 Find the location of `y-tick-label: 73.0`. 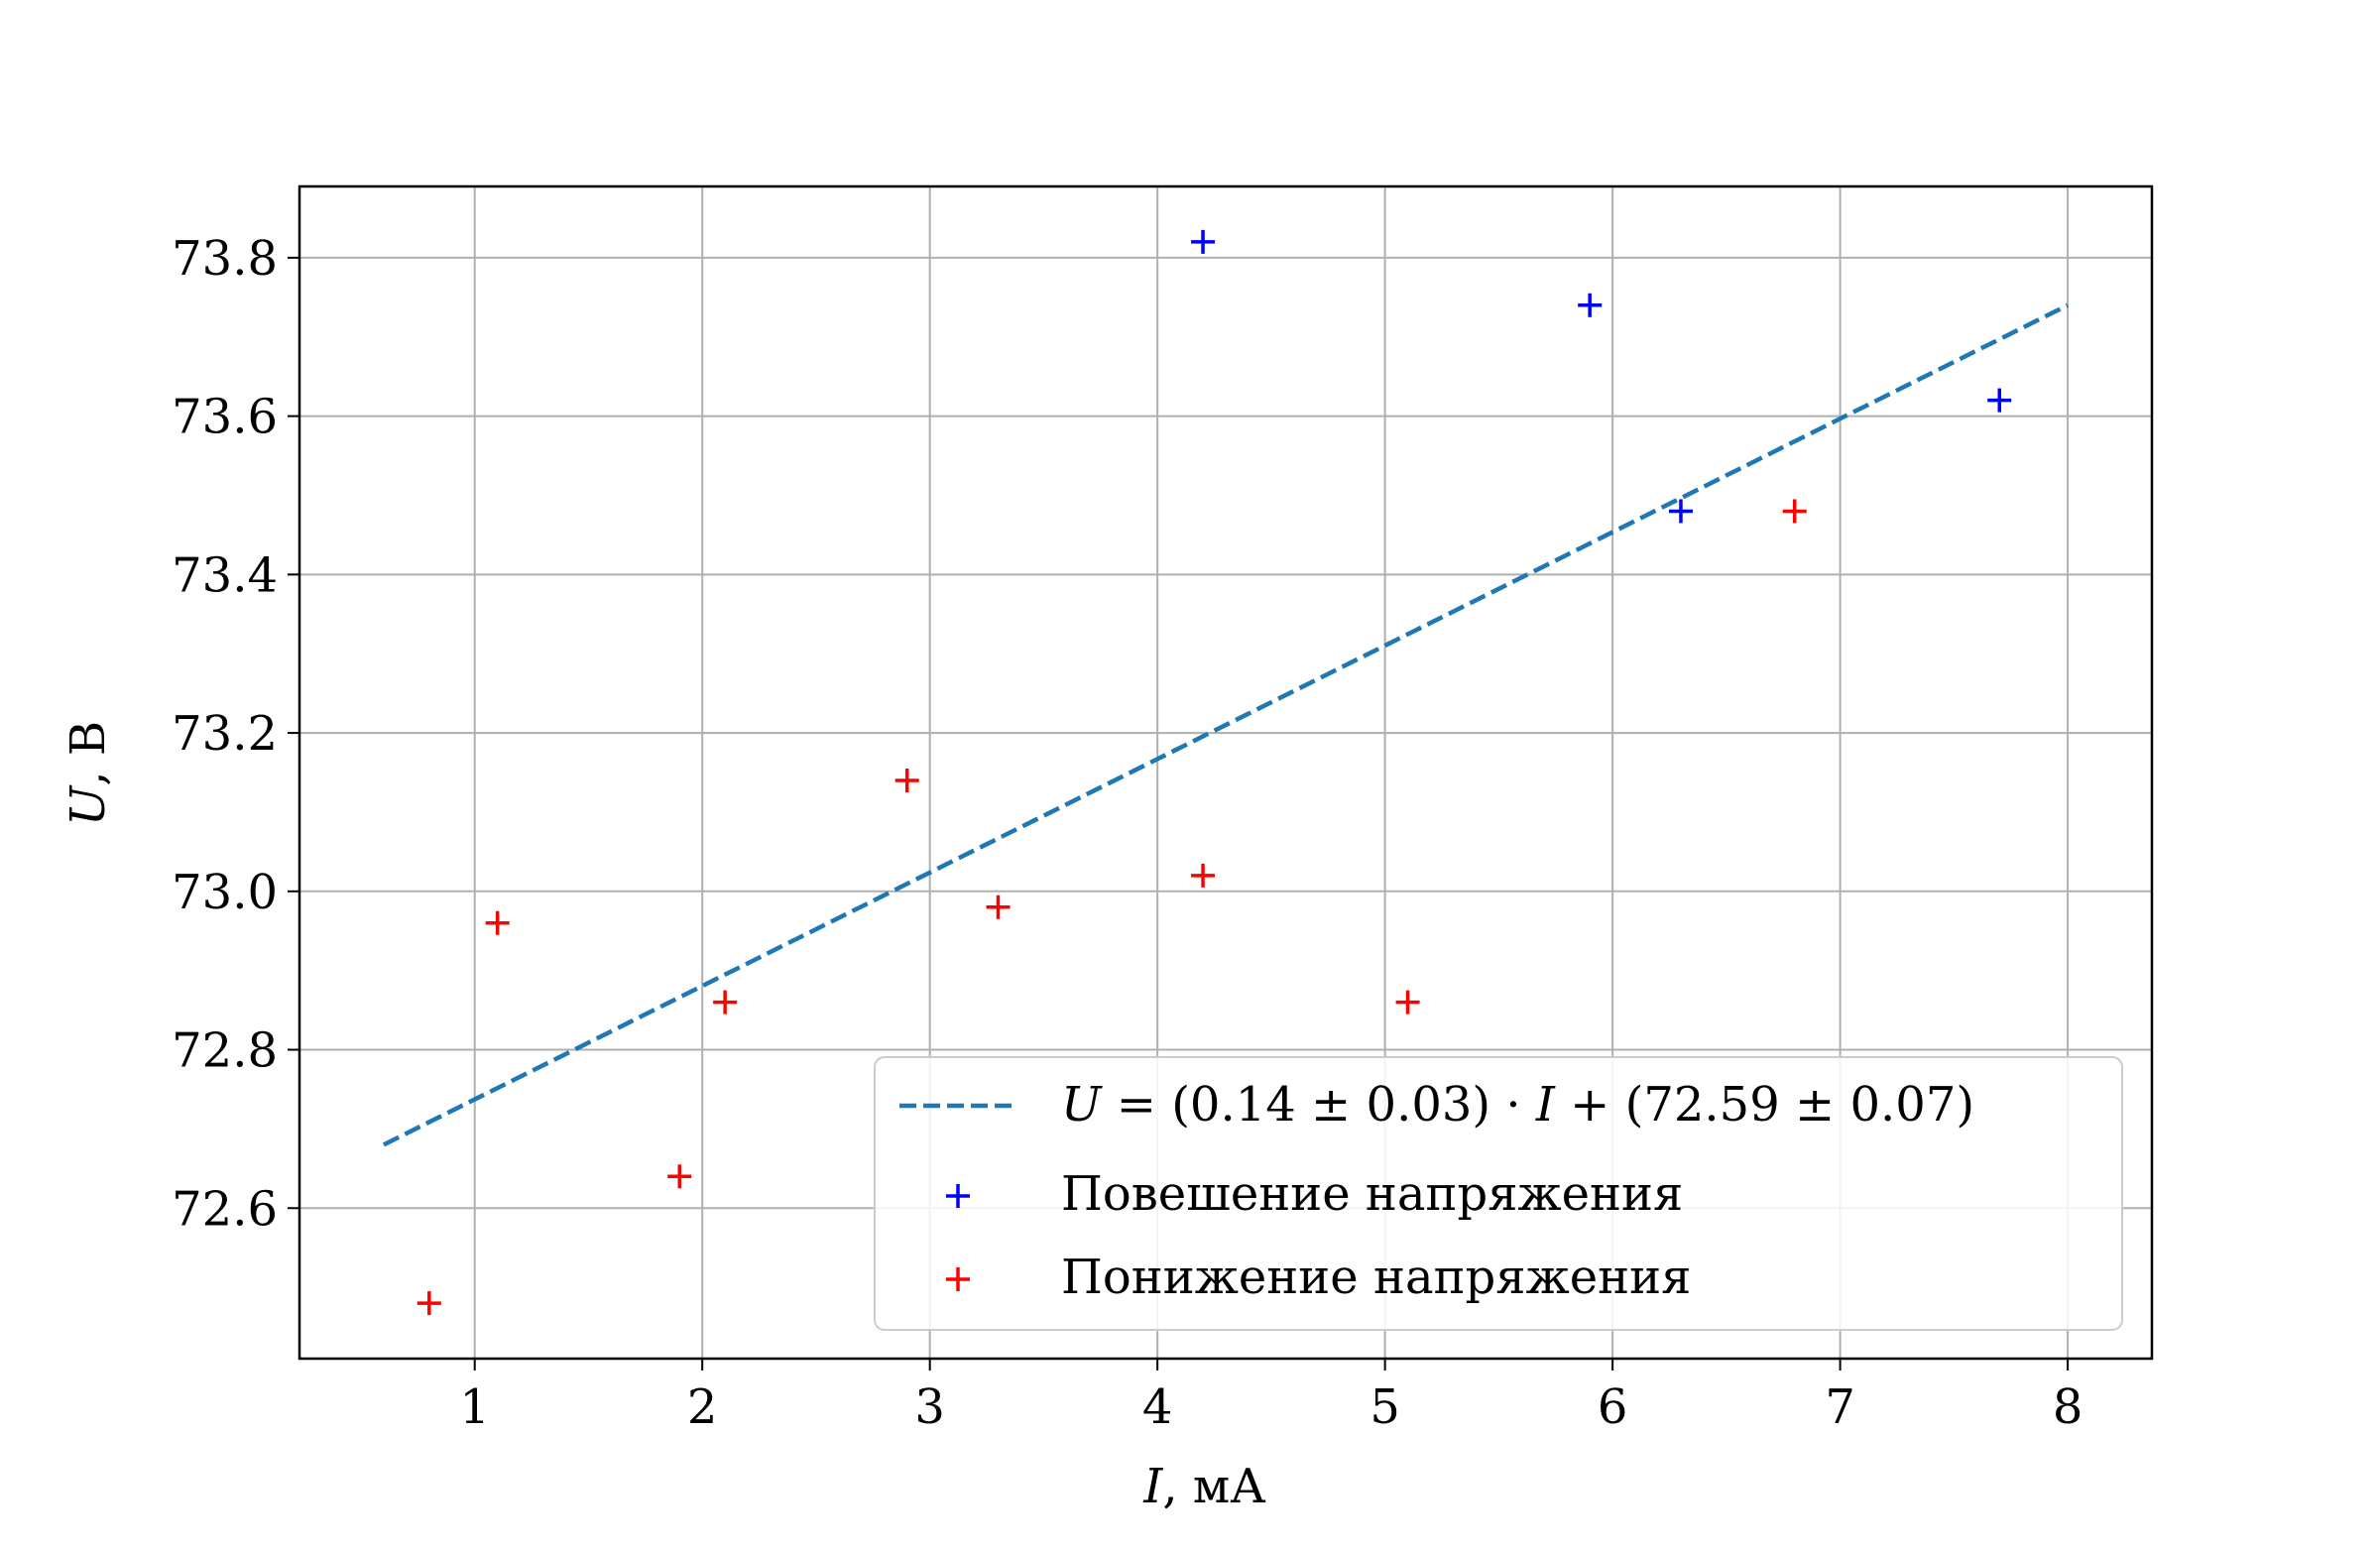

y-tick-label: 73.0 is located at coordinates (225, 892).